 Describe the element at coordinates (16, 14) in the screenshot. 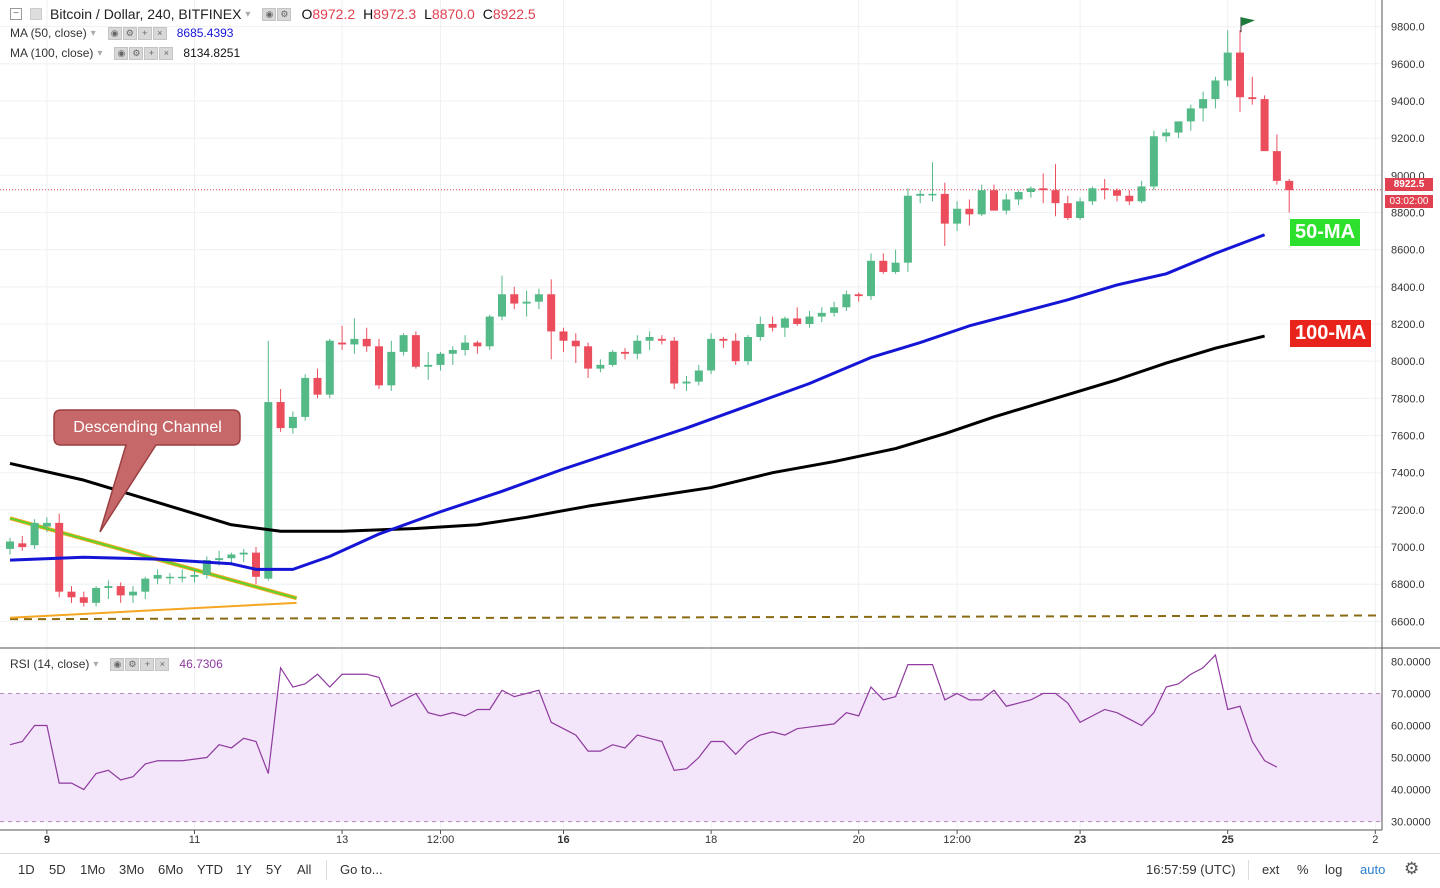

I see `collapse-icon: −` at that location.